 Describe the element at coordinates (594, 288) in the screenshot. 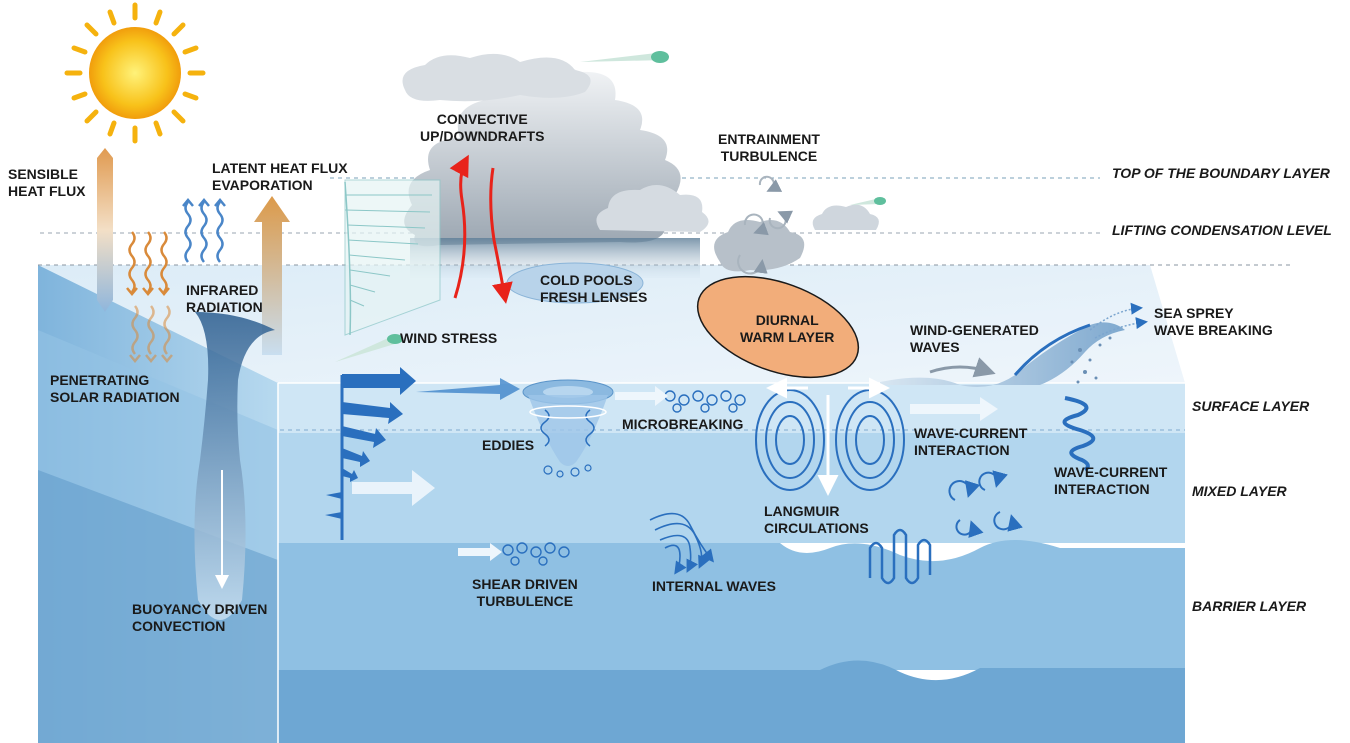

I see `cold-pools-label: COLD POOLS FRESH LENSES` at that location.